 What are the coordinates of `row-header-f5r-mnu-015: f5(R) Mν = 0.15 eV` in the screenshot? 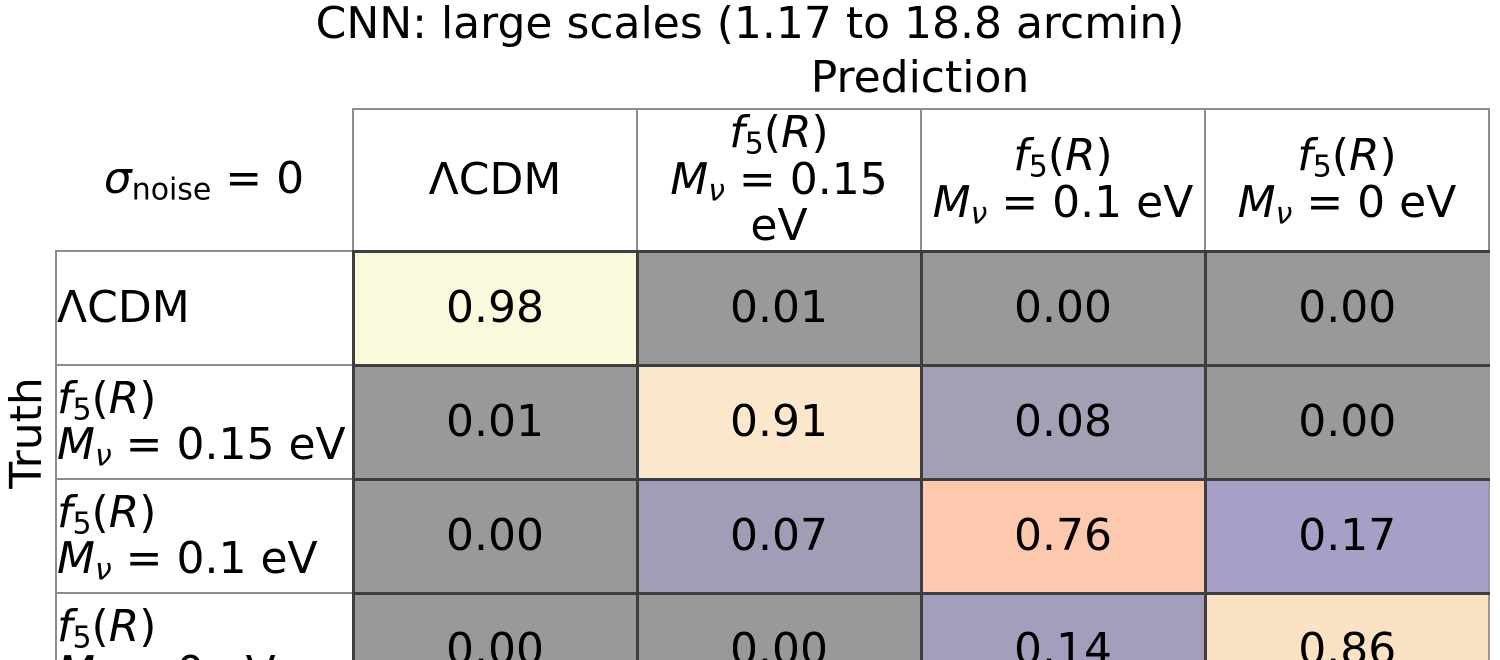 It's located at (204, 422).